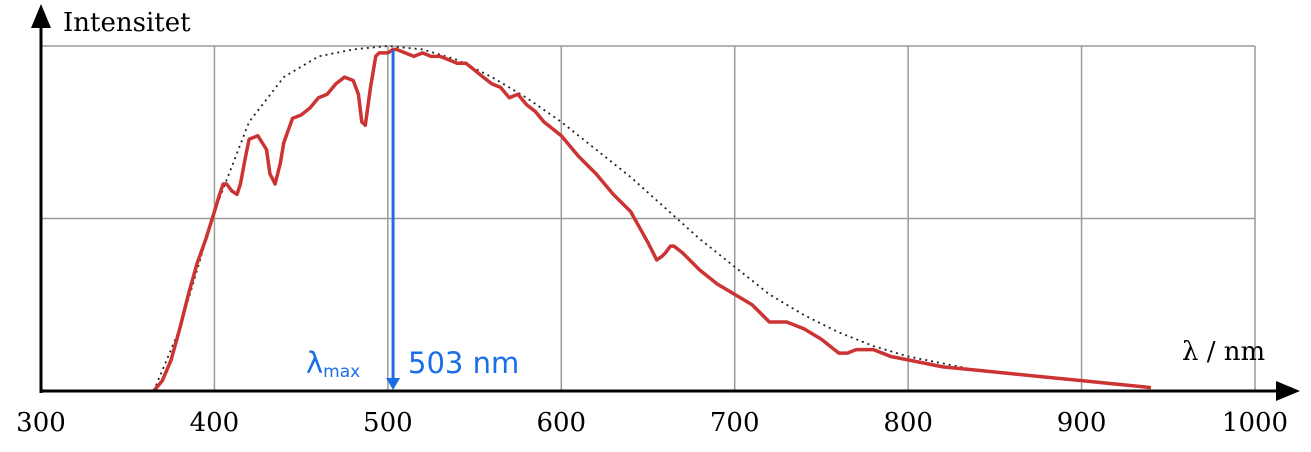 The height and width of the screenshot is (452, 1311). What do you see at coordinates (652, 423) in the screenshot?
I see `x-tick-labels: 300 400 500 600 700 800 900 1000` at bounding box center [652, 423].